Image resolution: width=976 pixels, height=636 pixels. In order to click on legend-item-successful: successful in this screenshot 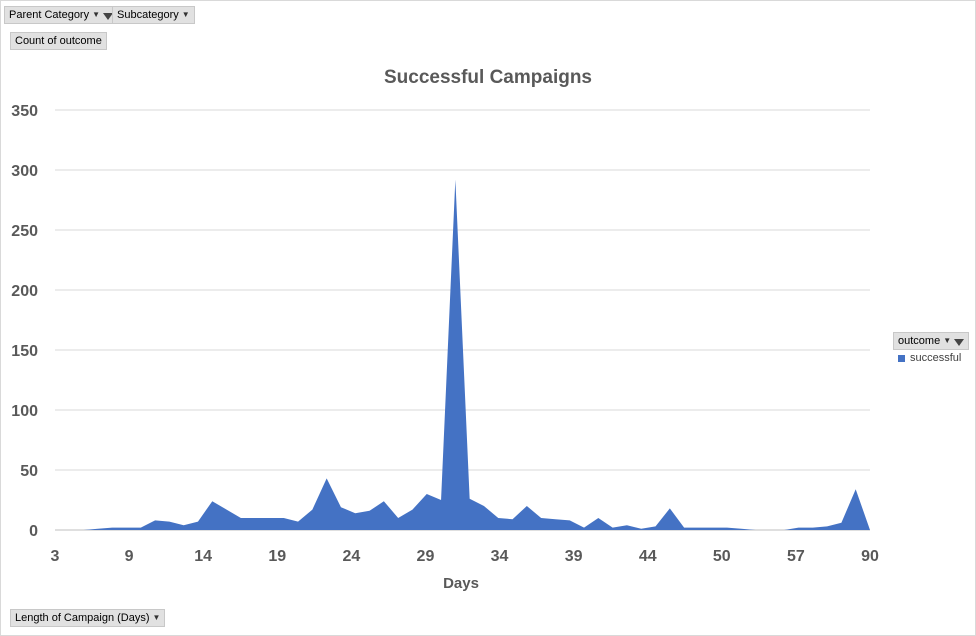, I will do `click(929, 358)`.